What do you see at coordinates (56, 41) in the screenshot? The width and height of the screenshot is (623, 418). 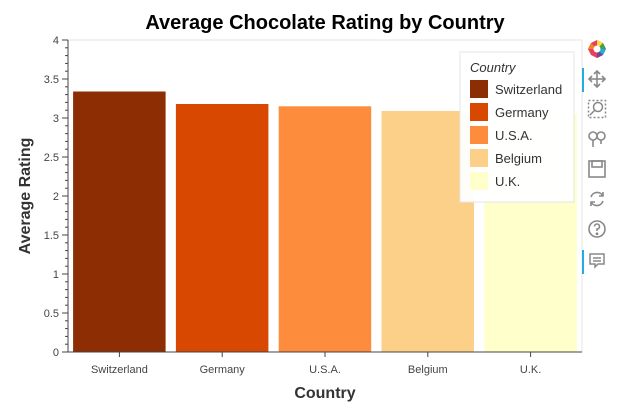 I see `y-tick-label: 4` at bounding box center [56, 41].